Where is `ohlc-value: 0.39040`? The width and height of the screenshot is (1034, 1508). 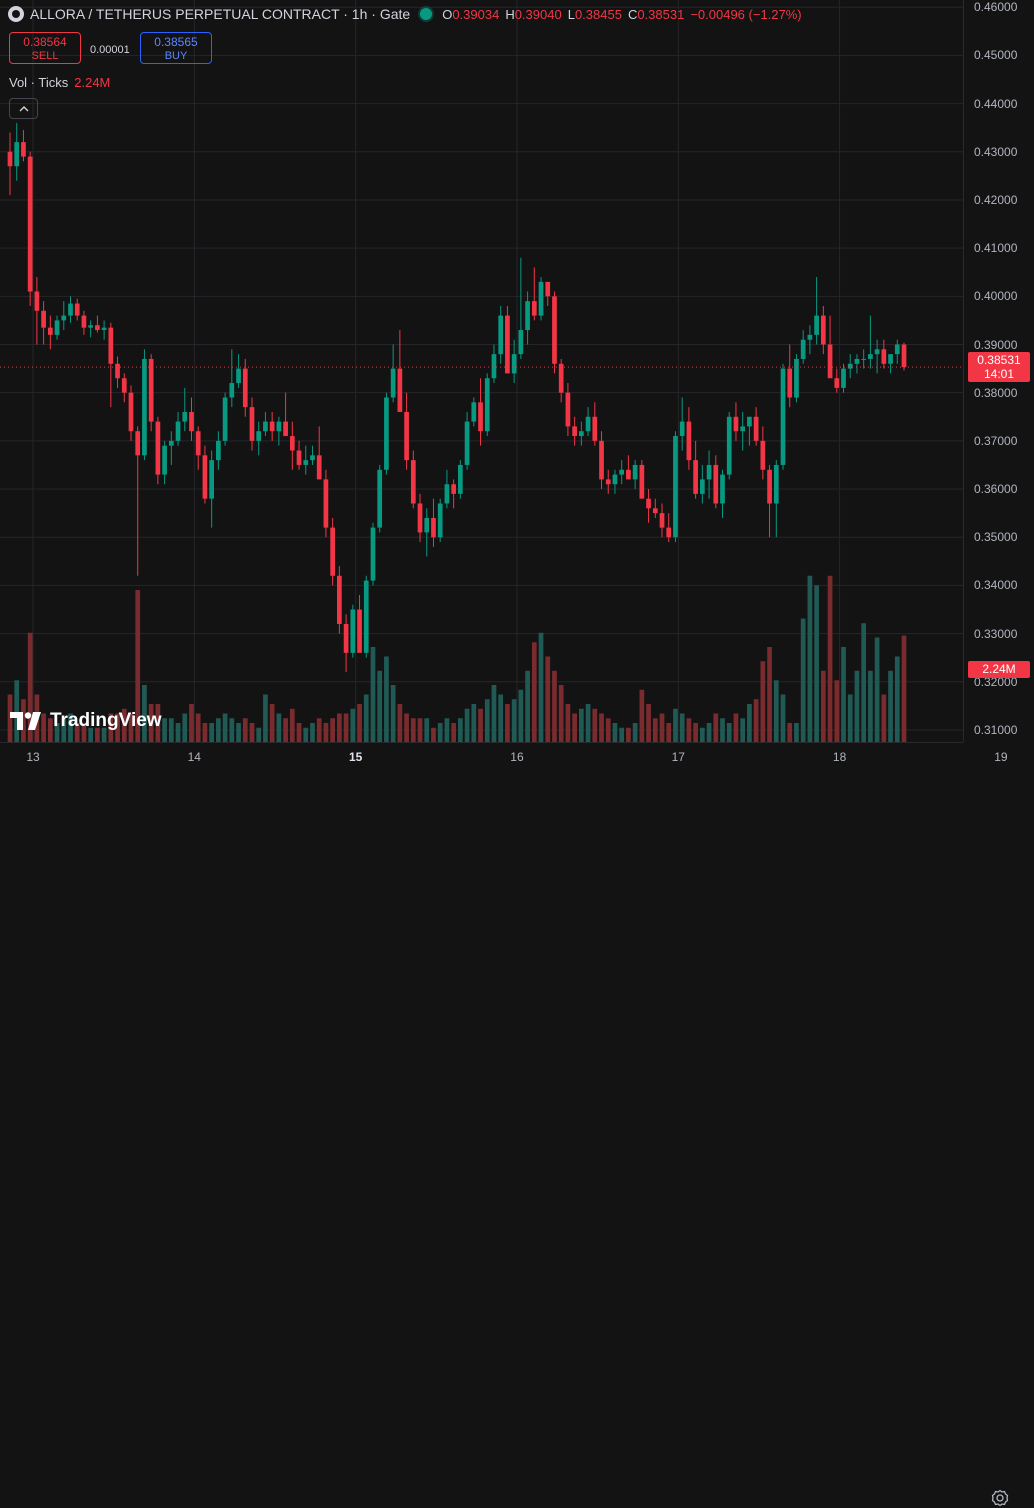 ohlc-value: 0.39040 is located at coordinates (538, 14).